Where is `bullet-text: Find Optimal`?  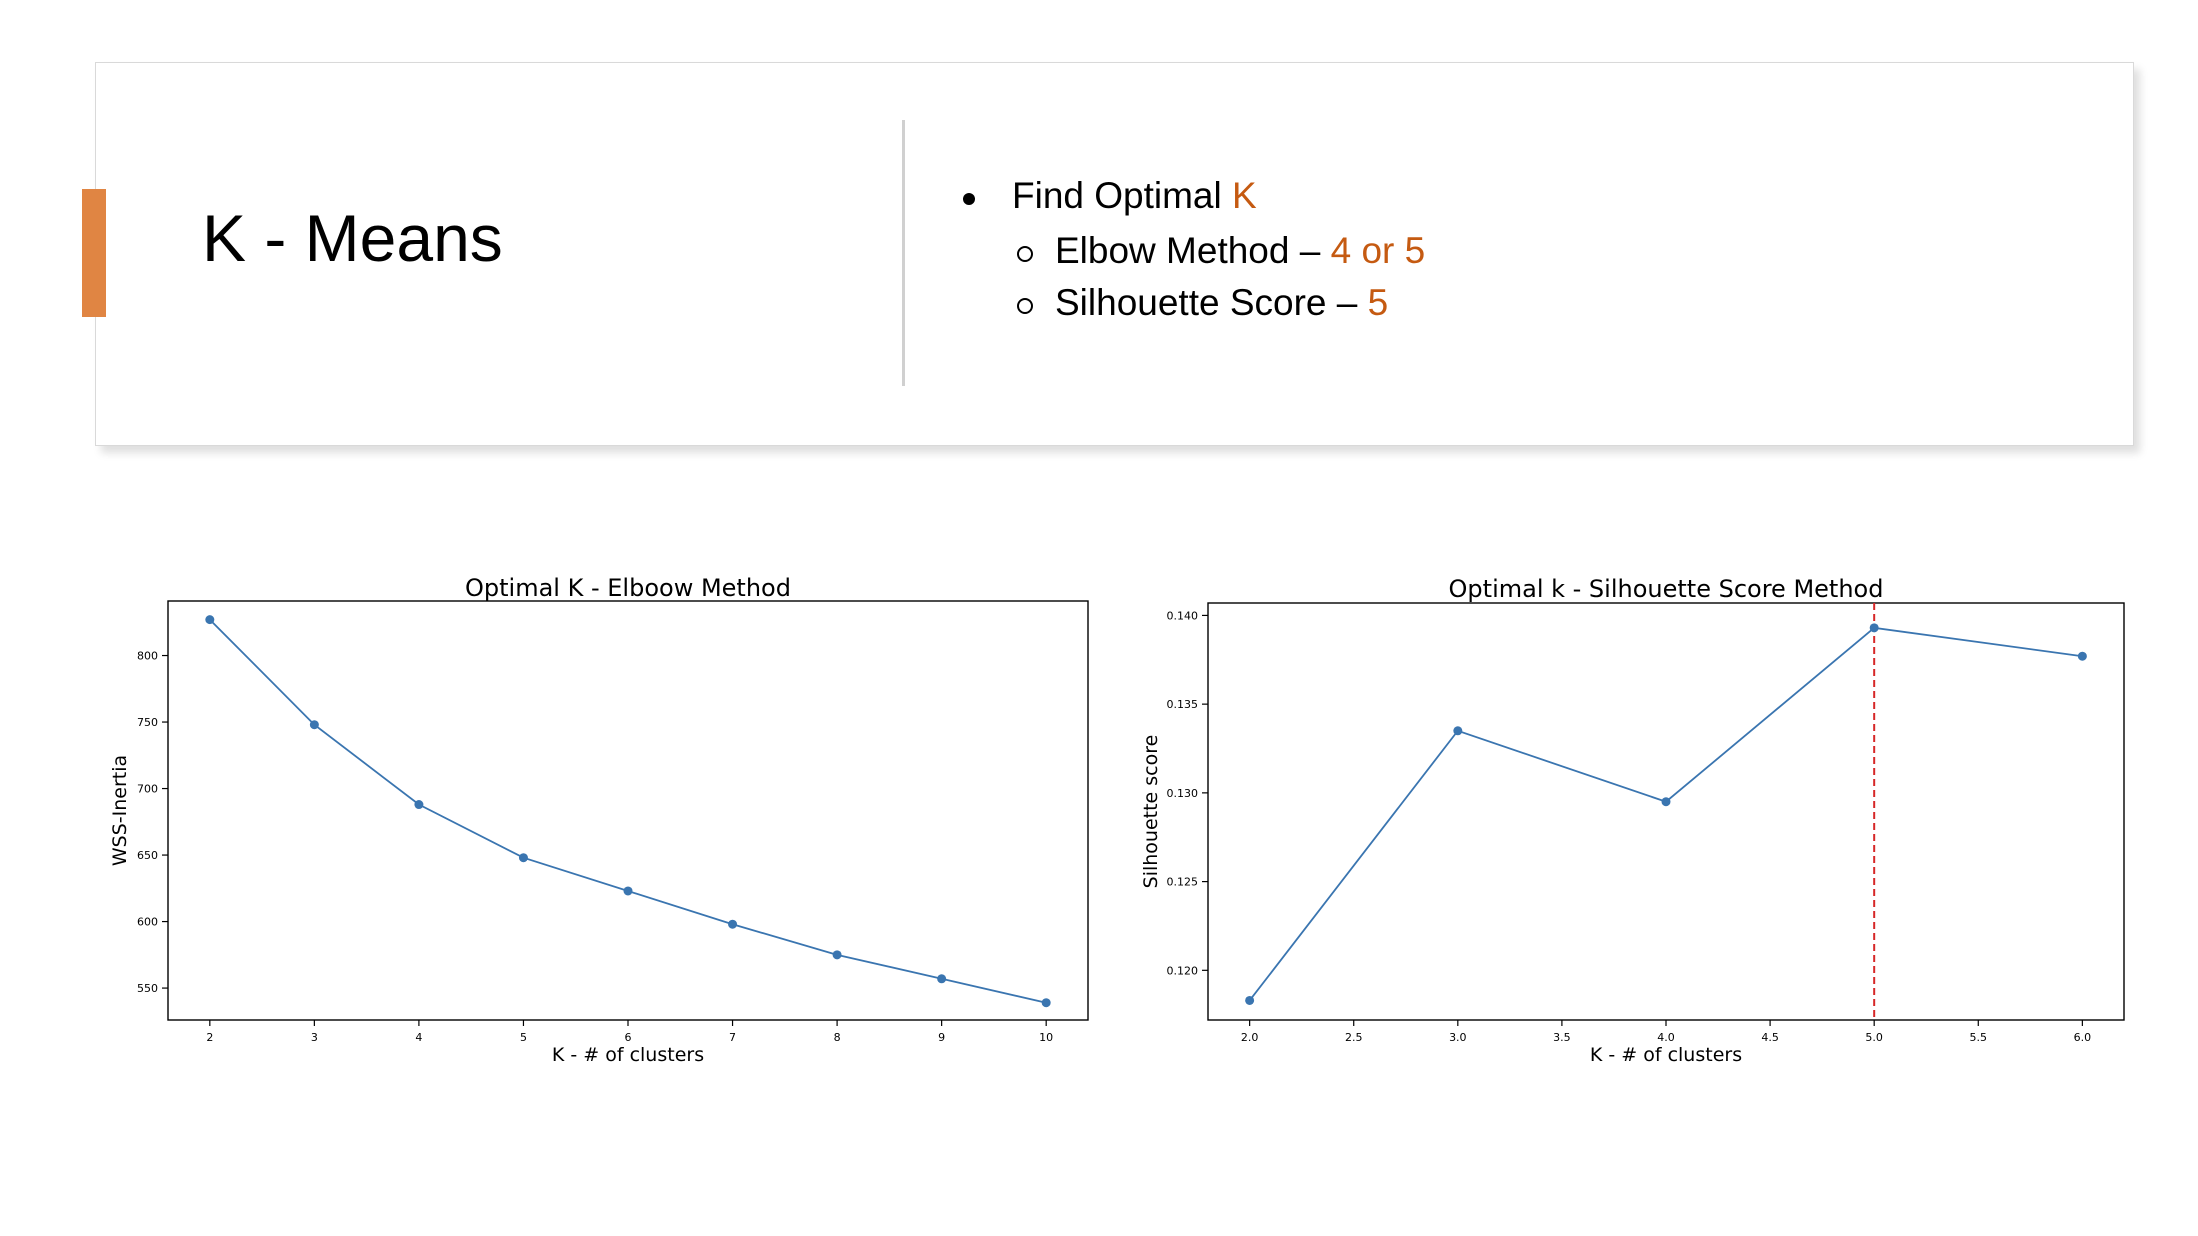
bullet-text: Find Optimal is located at coordinates (1122, 195).